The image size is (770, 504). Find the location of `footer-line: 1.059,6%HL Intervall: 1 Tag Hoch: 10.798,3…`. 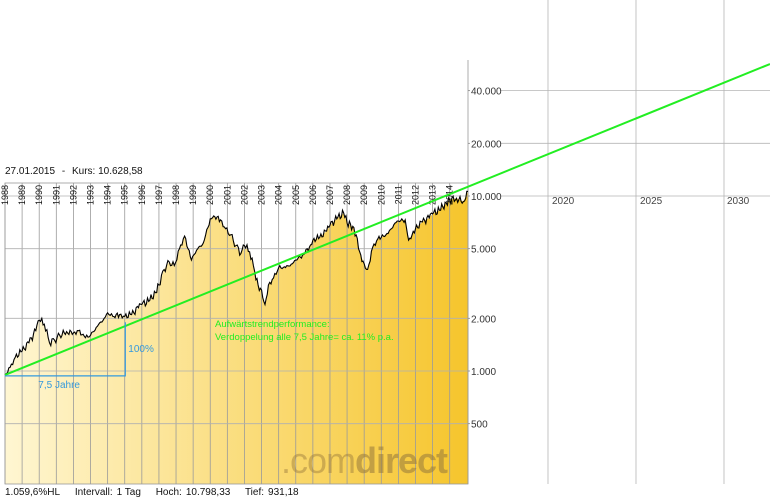

footer-line: 1.059,6%HL Intervall: 1 Tag Hoch: 10.798,3… is located at coordinates (158, 492).